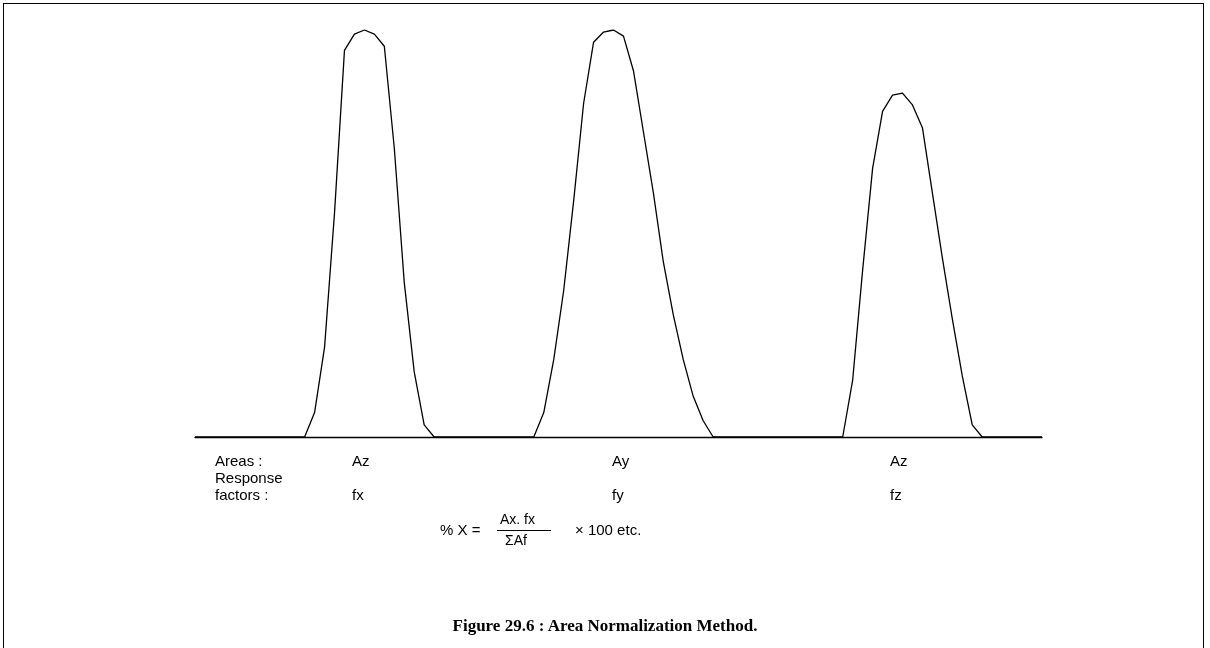  Describe the element at coordinates (618, 494) in the screenshot. I see `text: fy` at that location.